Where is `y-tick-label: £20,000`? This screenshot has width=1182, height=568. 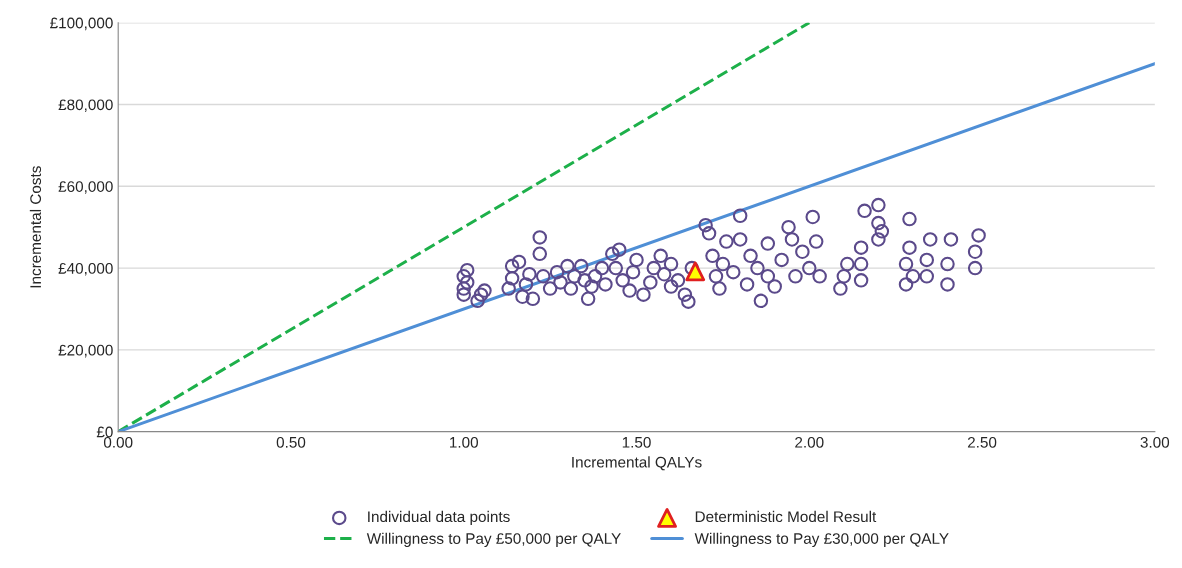 y-tick-label: £20,000 is located at coordinates (85, 351).